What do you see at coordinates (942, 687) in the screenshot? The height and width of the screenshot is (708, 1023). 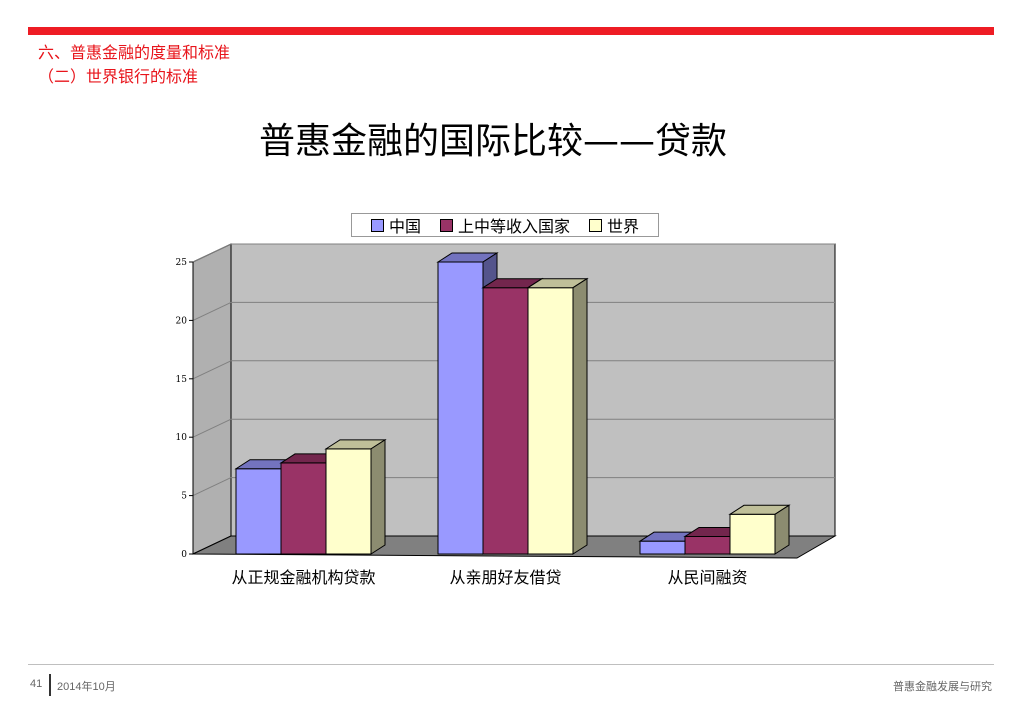 I see `footer-org: 普惠金融发展与研究` at bounding box center [942, 687].